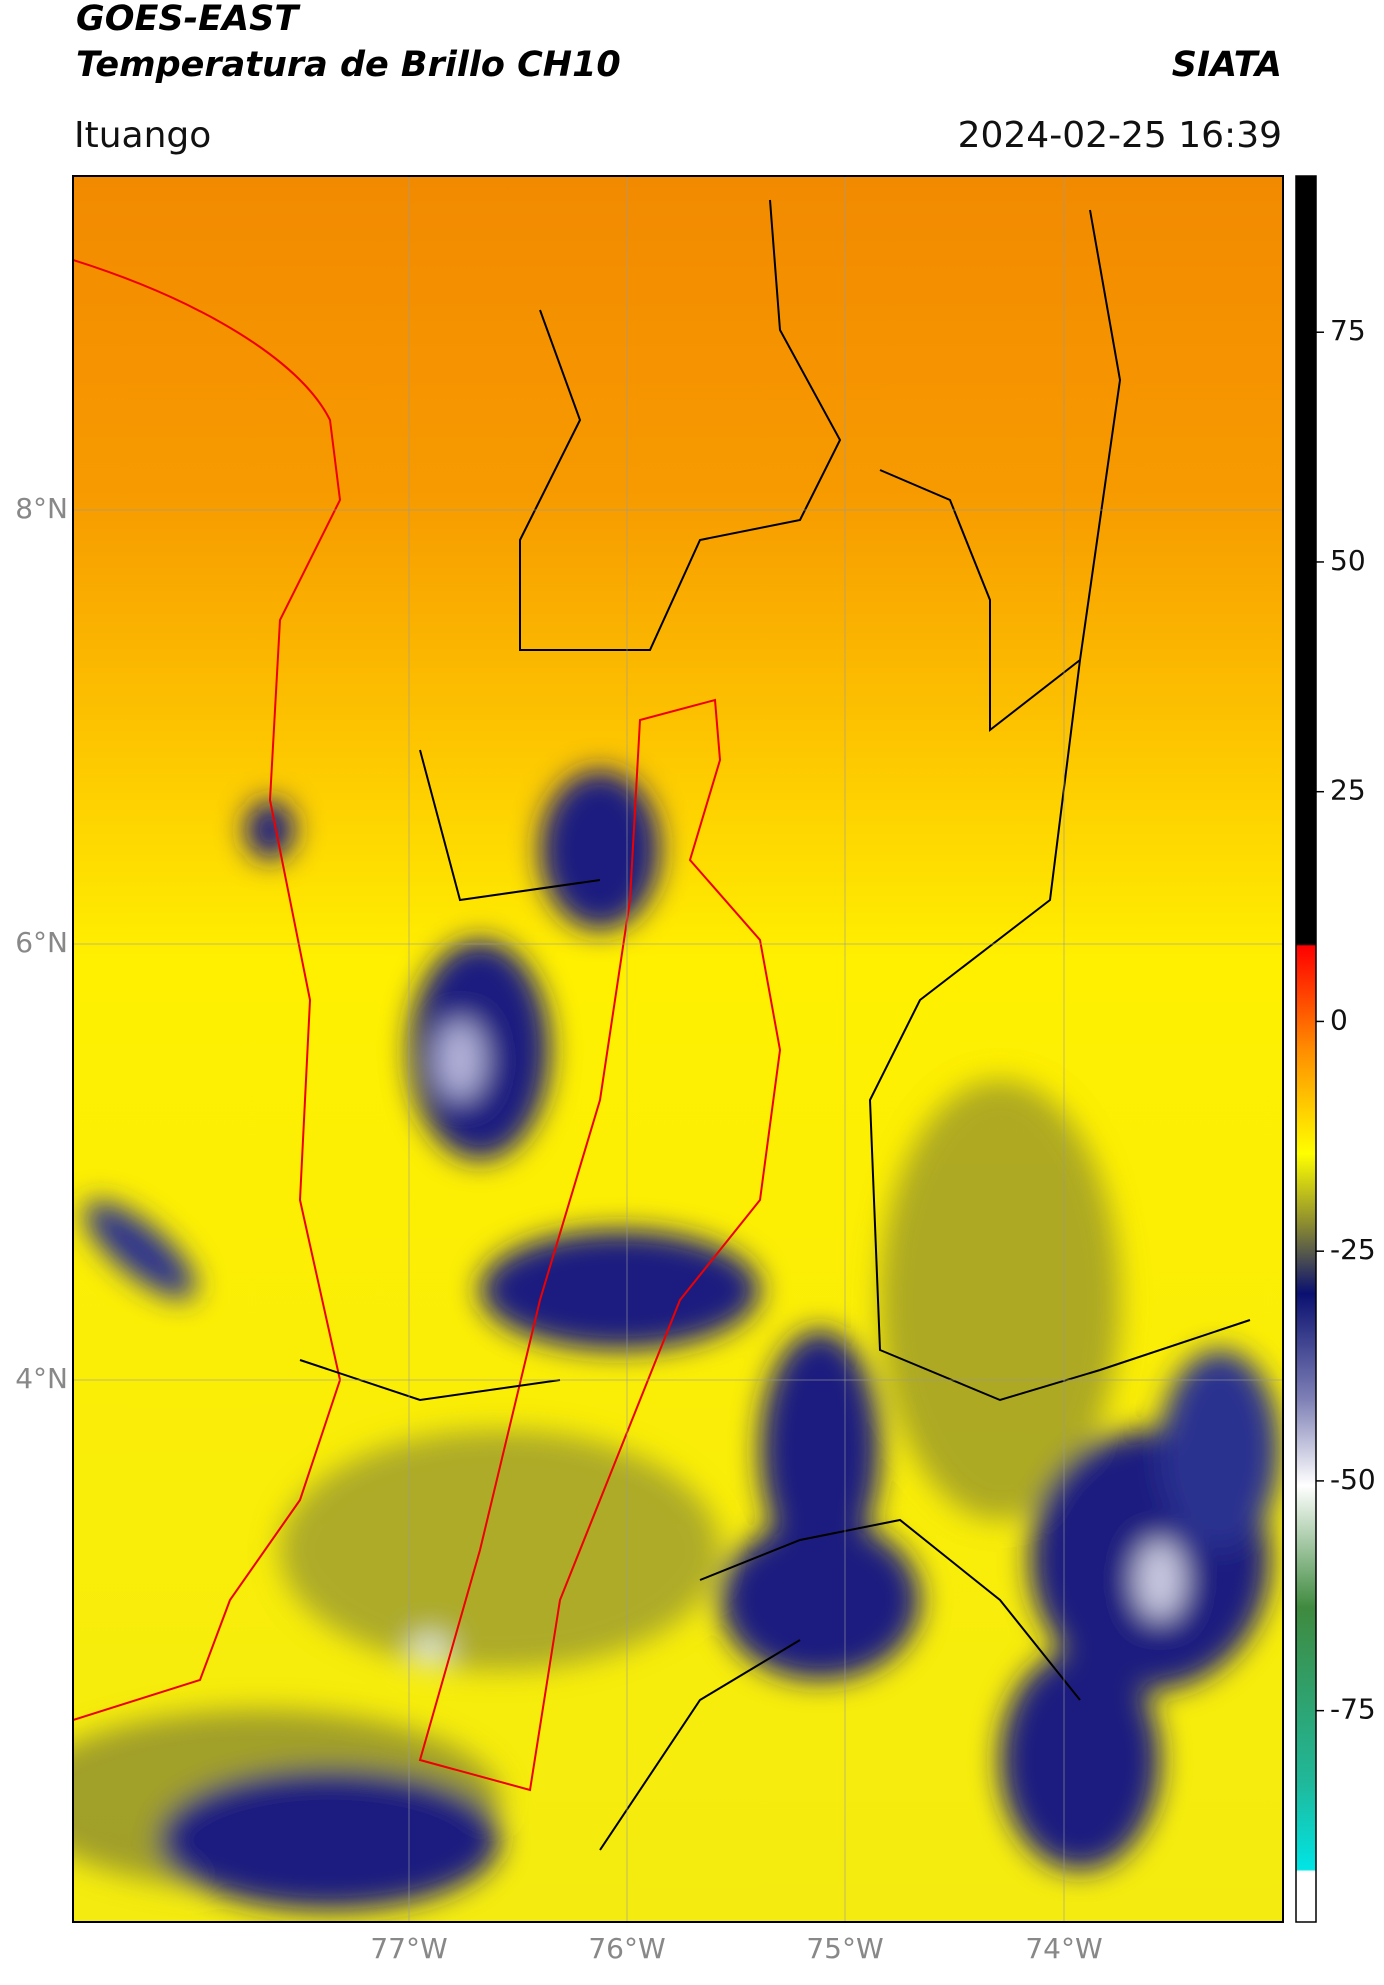 The height and width of the screenshot is (1985, 1384). What do you see at coordinates (600, 1245) in the screenshot?
I see `region-outline` at bounding box center [600, 1245].